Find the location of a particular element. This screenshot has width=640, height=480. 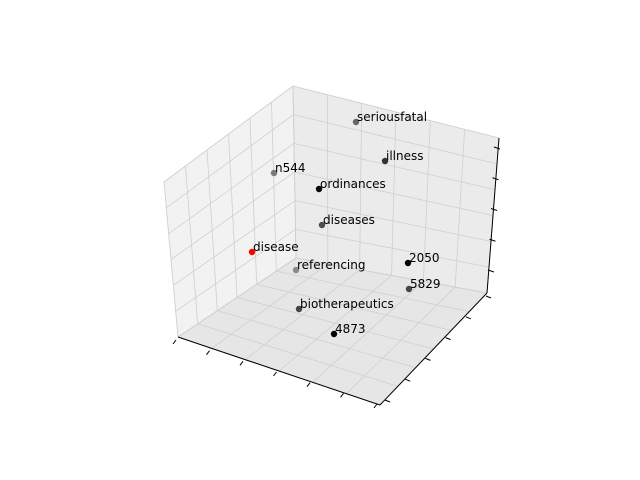

point-label-ordinances: ordinances is located at coordinates (353, 184).